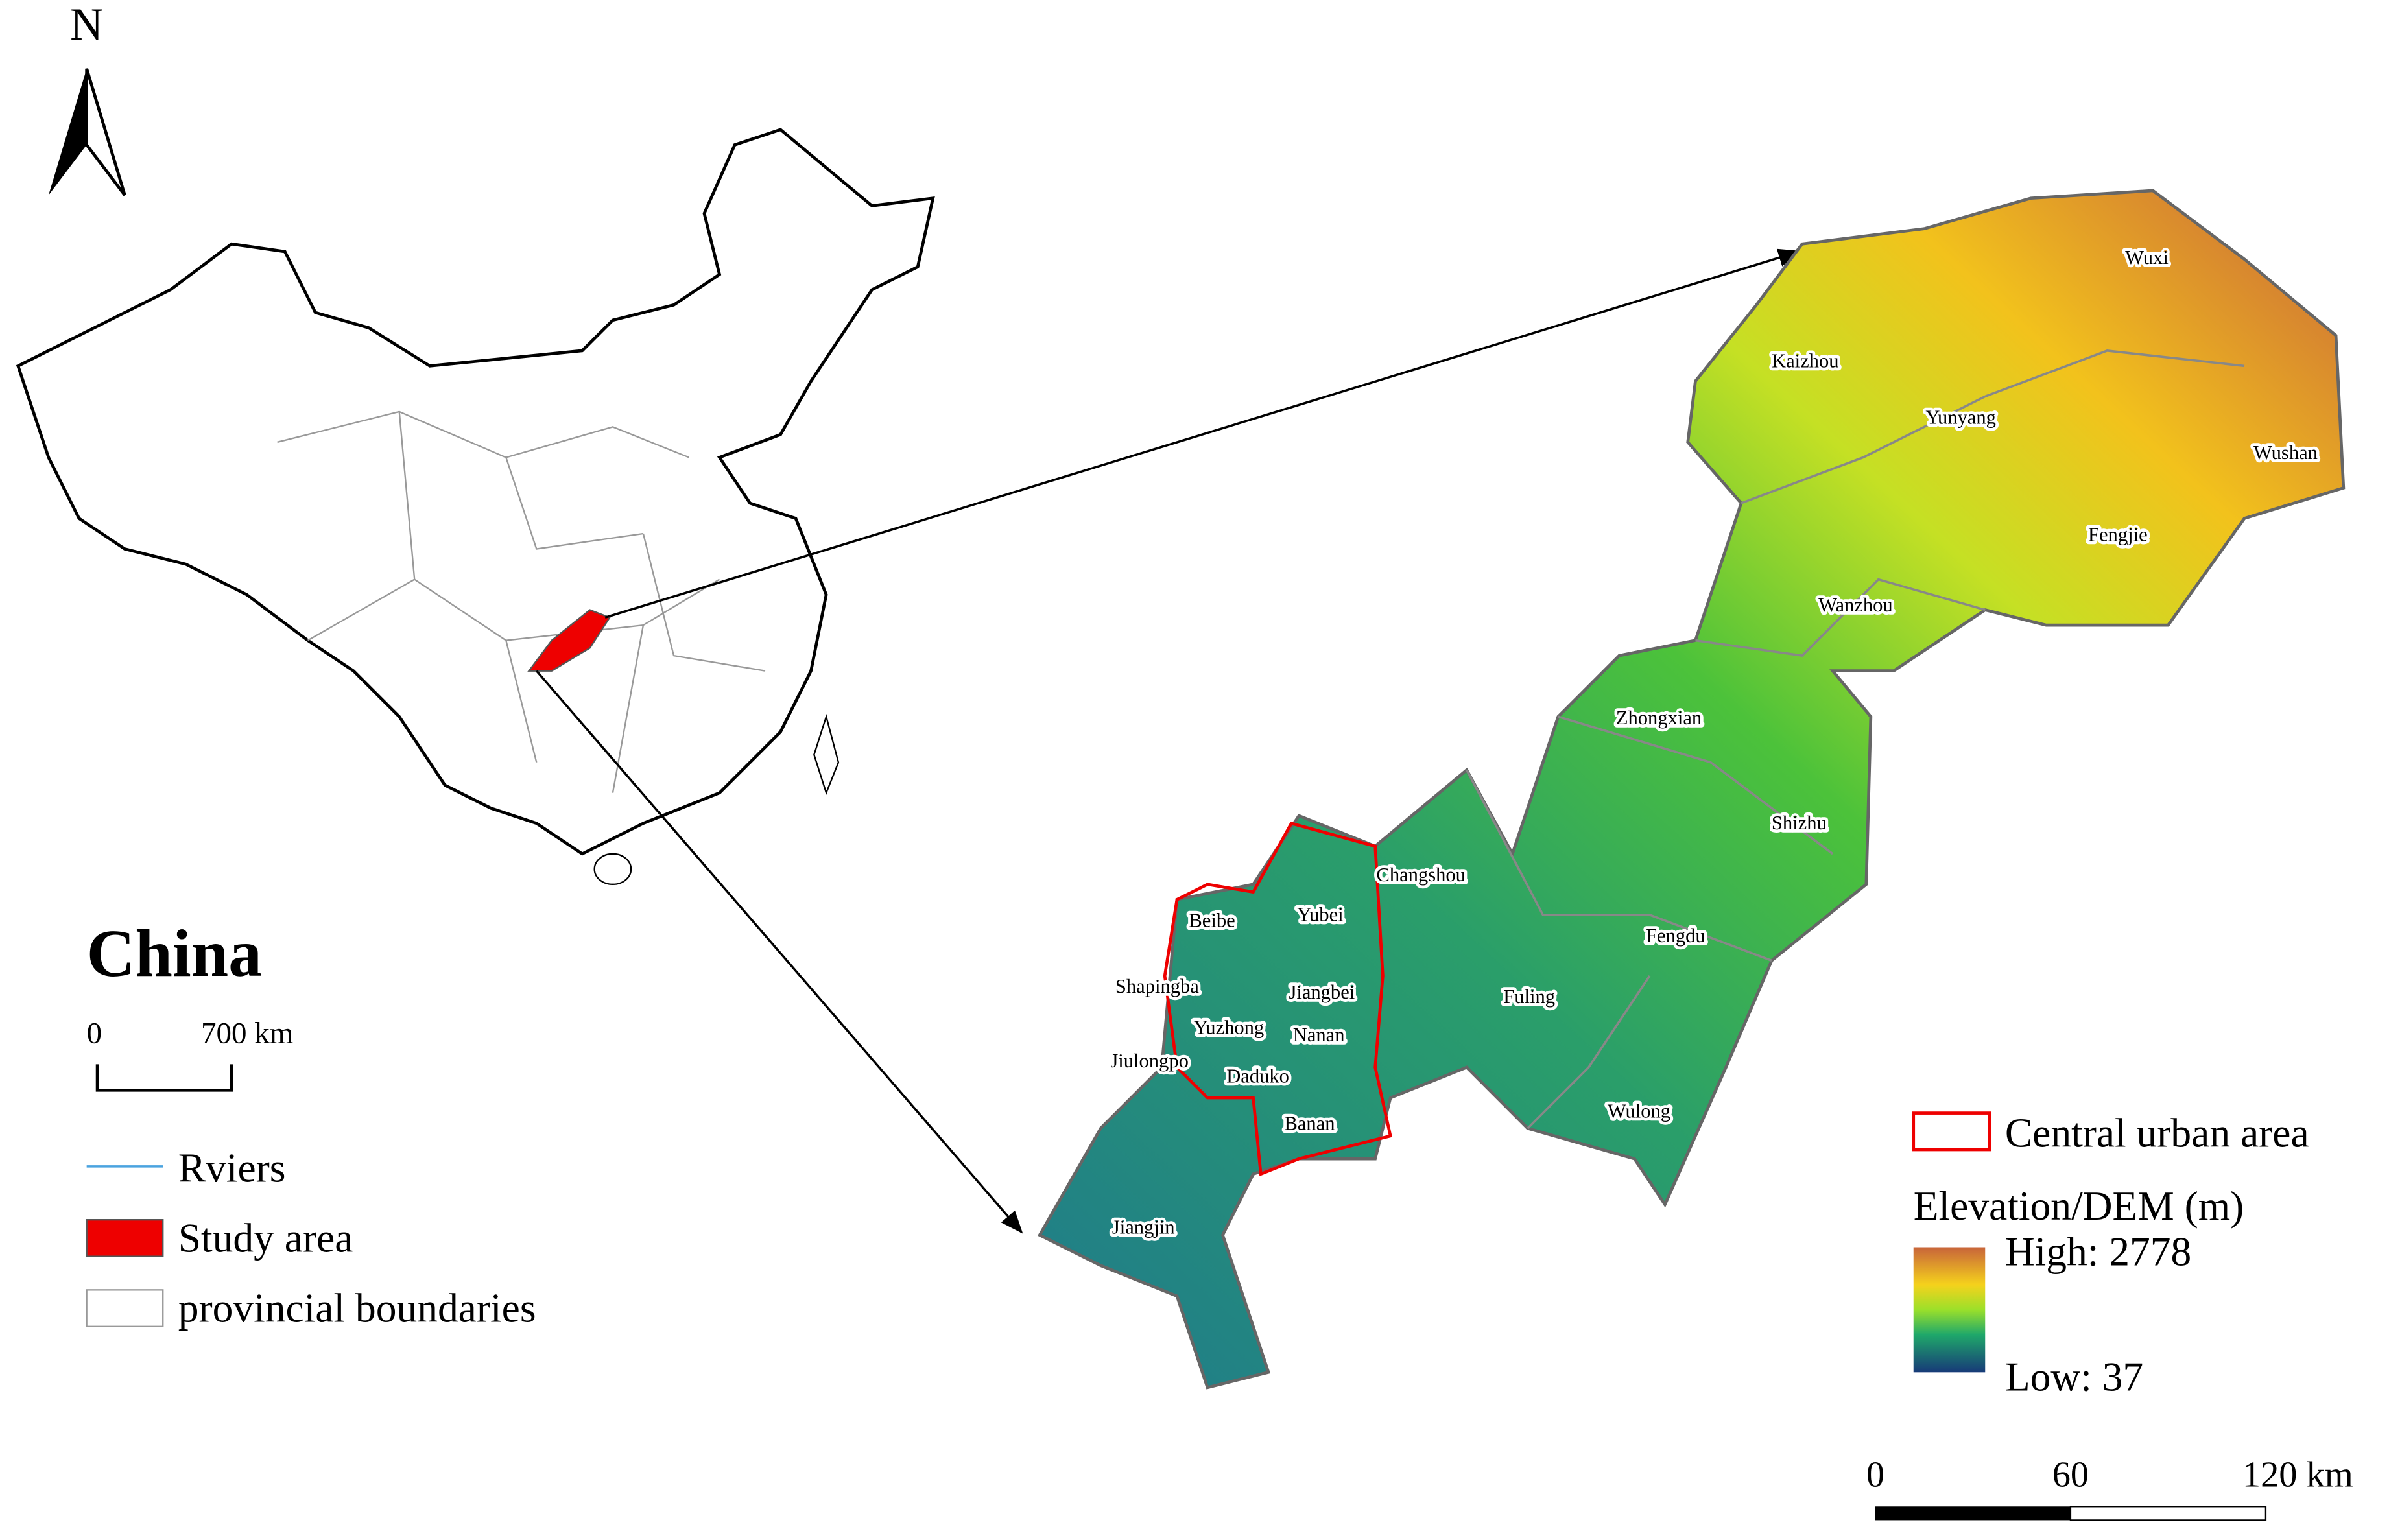 The height and width of the screenshot is (1540, 2389). I want to click on scale-label: 700 km, so click(247, 1033).